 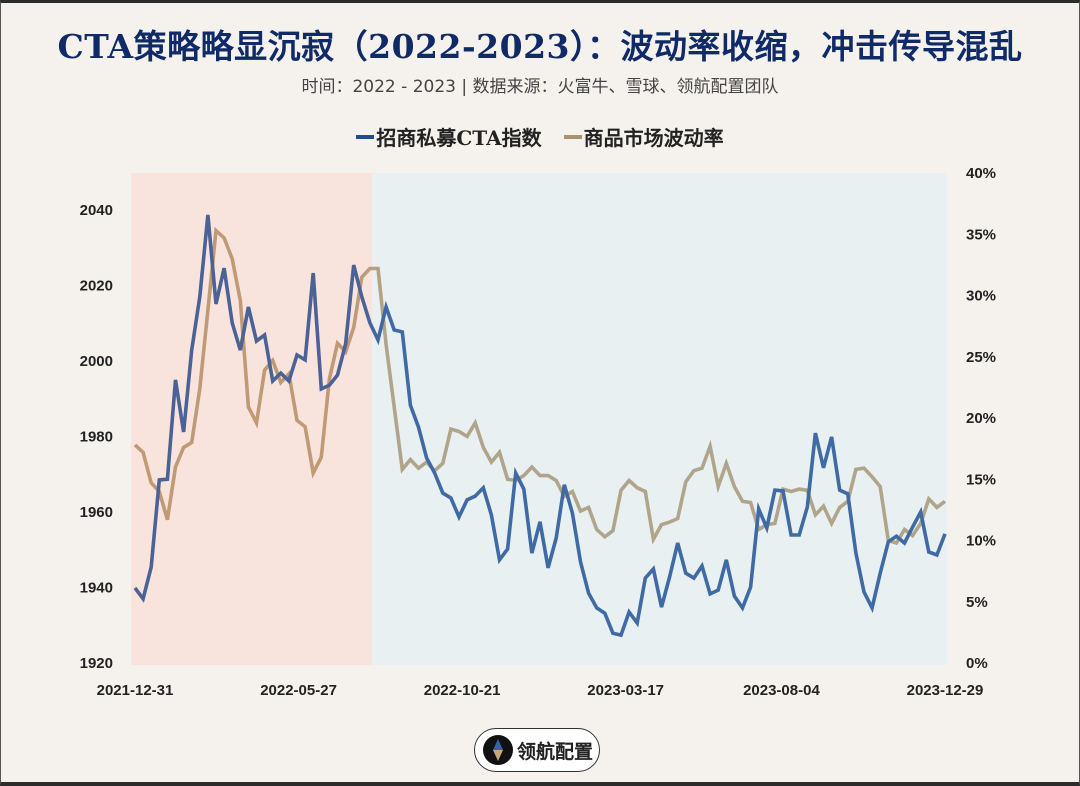 What do you see at coordinates (96, 210) in the screenshot?
I see `y-left-tick-label: 2040` at bounding box center [96, 210].